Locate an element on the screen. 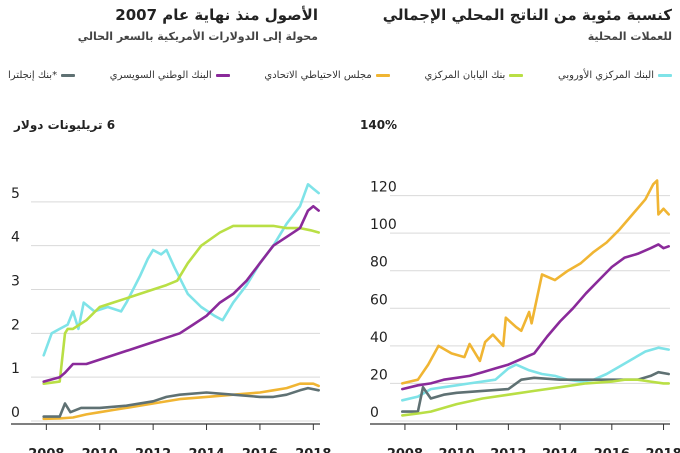 This screenshot has height=453, width=680. right-chart-y-unit: 140% is located at coordinates (379, 125).